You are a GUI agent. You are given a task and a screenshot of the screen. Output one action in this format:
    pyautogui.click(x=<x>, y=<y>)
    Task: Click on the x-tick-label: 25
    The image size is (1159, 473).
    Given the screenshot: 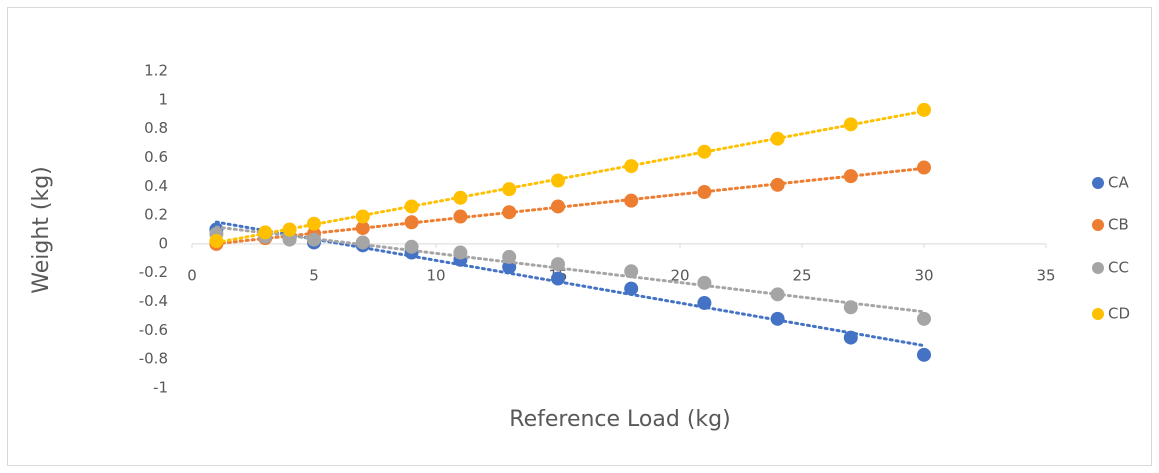 What is the action you would take?
    pyautogui.click(x=801, y=275)
    